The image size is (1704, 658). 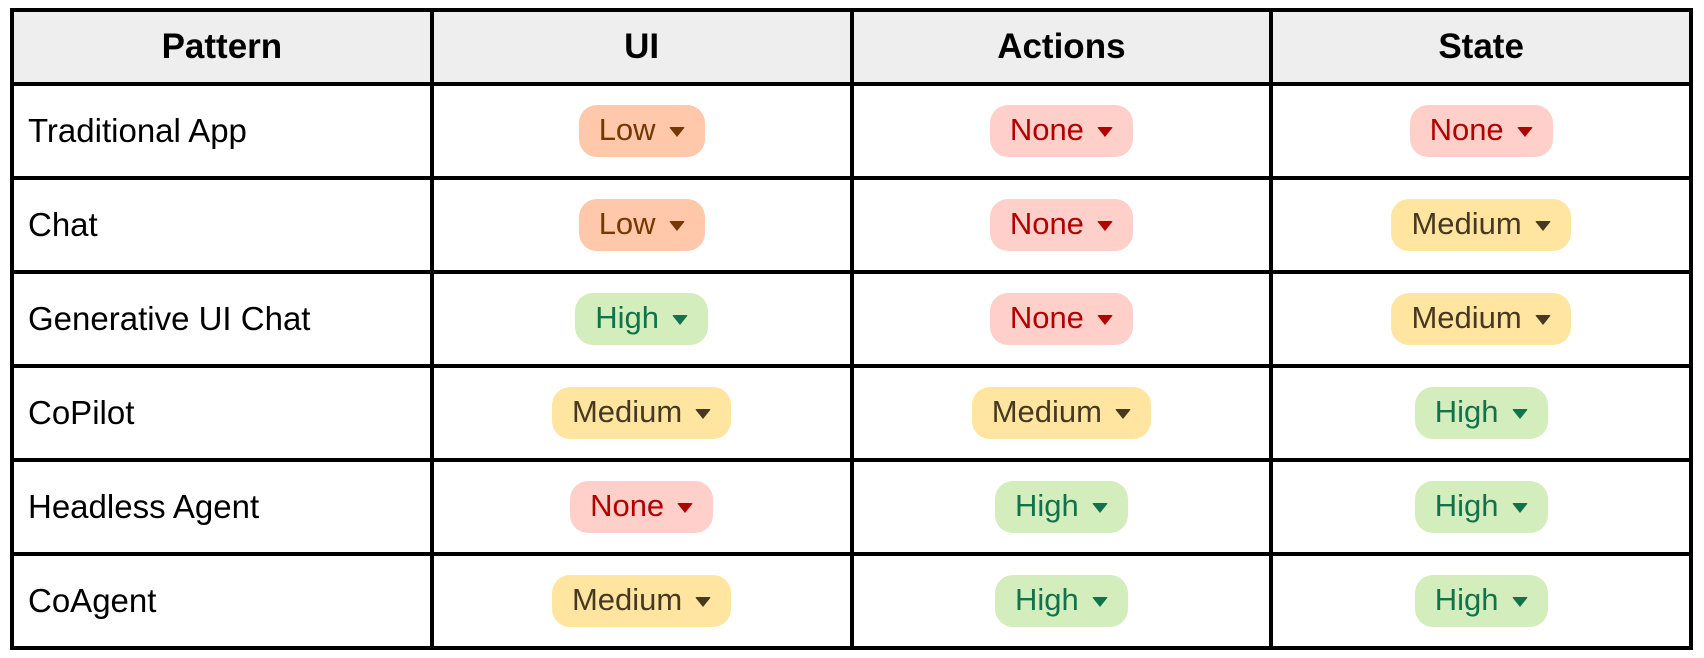 I want to click on state-level-dropdown-chip: None, so click(x=1481, y=131).